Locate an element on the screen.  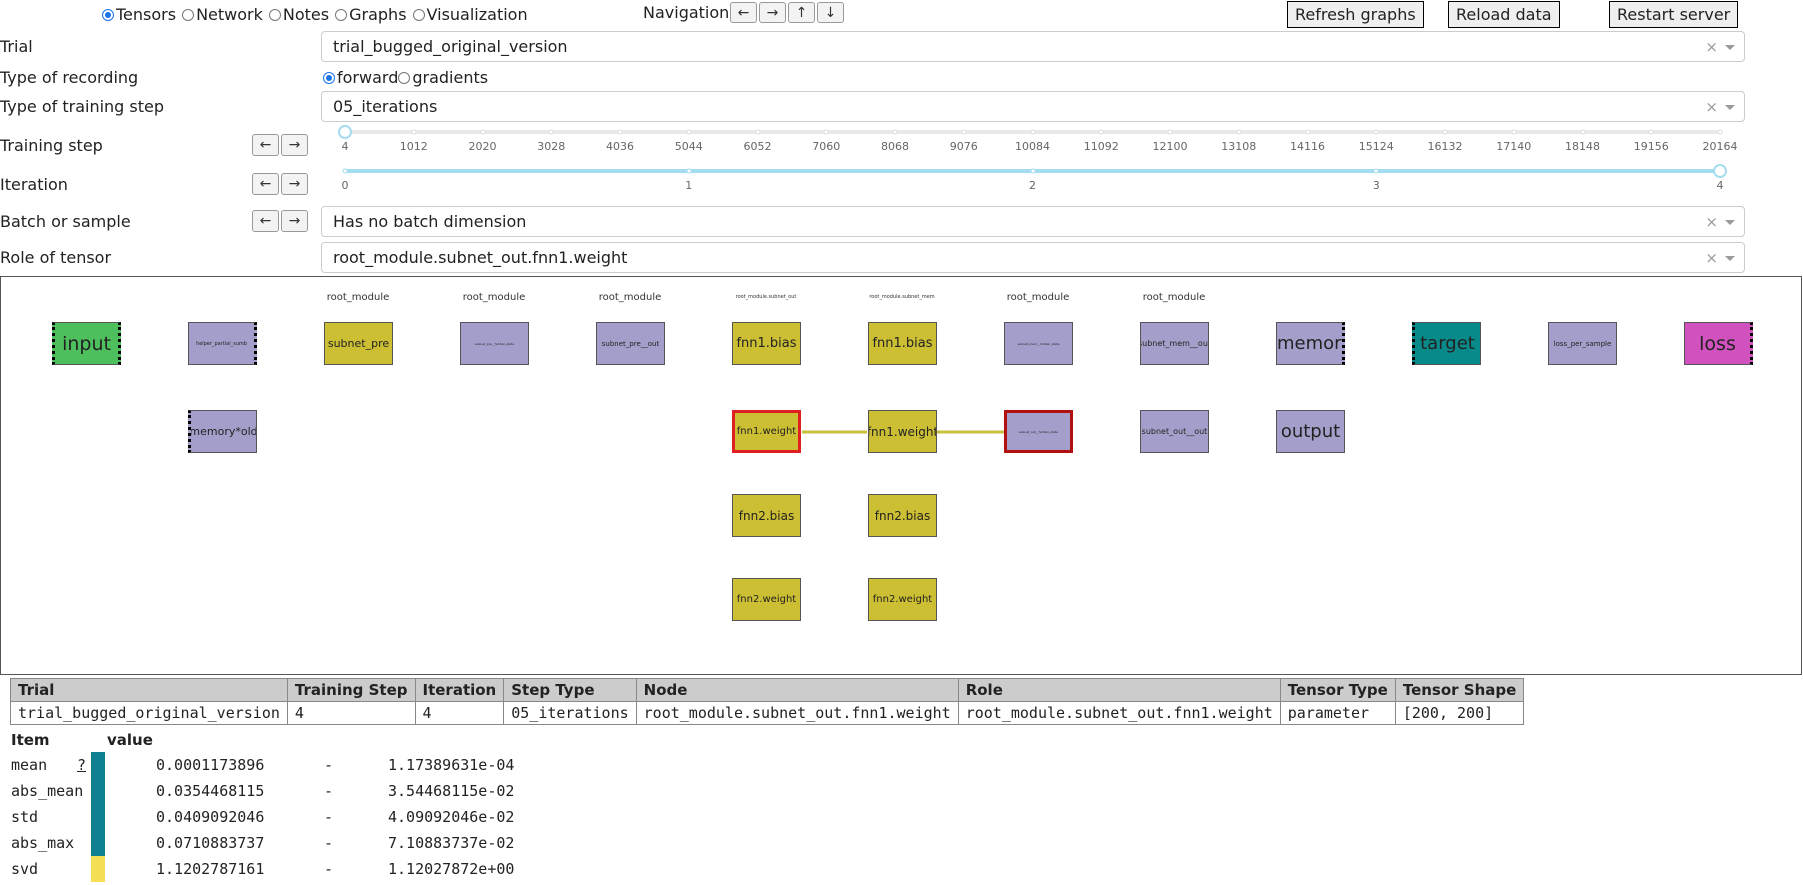
training-step-mark-label: 19156 is located at coordinates (1651, 146).